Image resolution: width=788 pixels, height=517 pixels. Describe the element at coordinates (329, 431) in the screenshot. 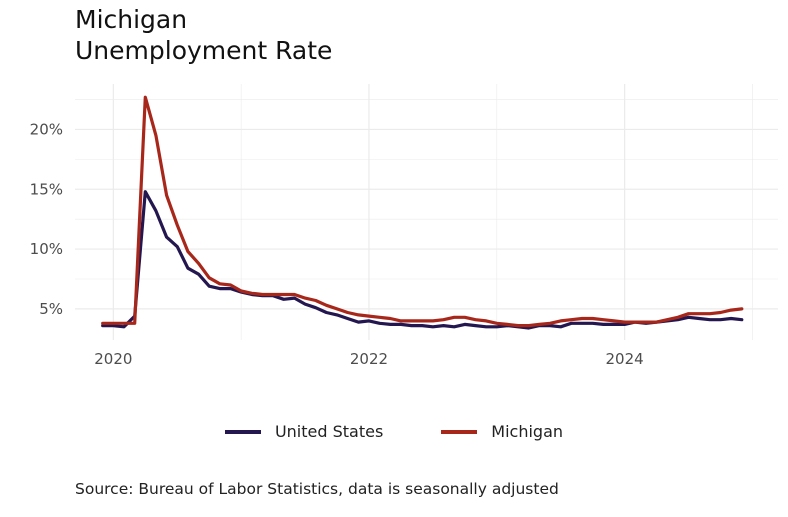

I see `legend-label-united-states: United States` at that location.